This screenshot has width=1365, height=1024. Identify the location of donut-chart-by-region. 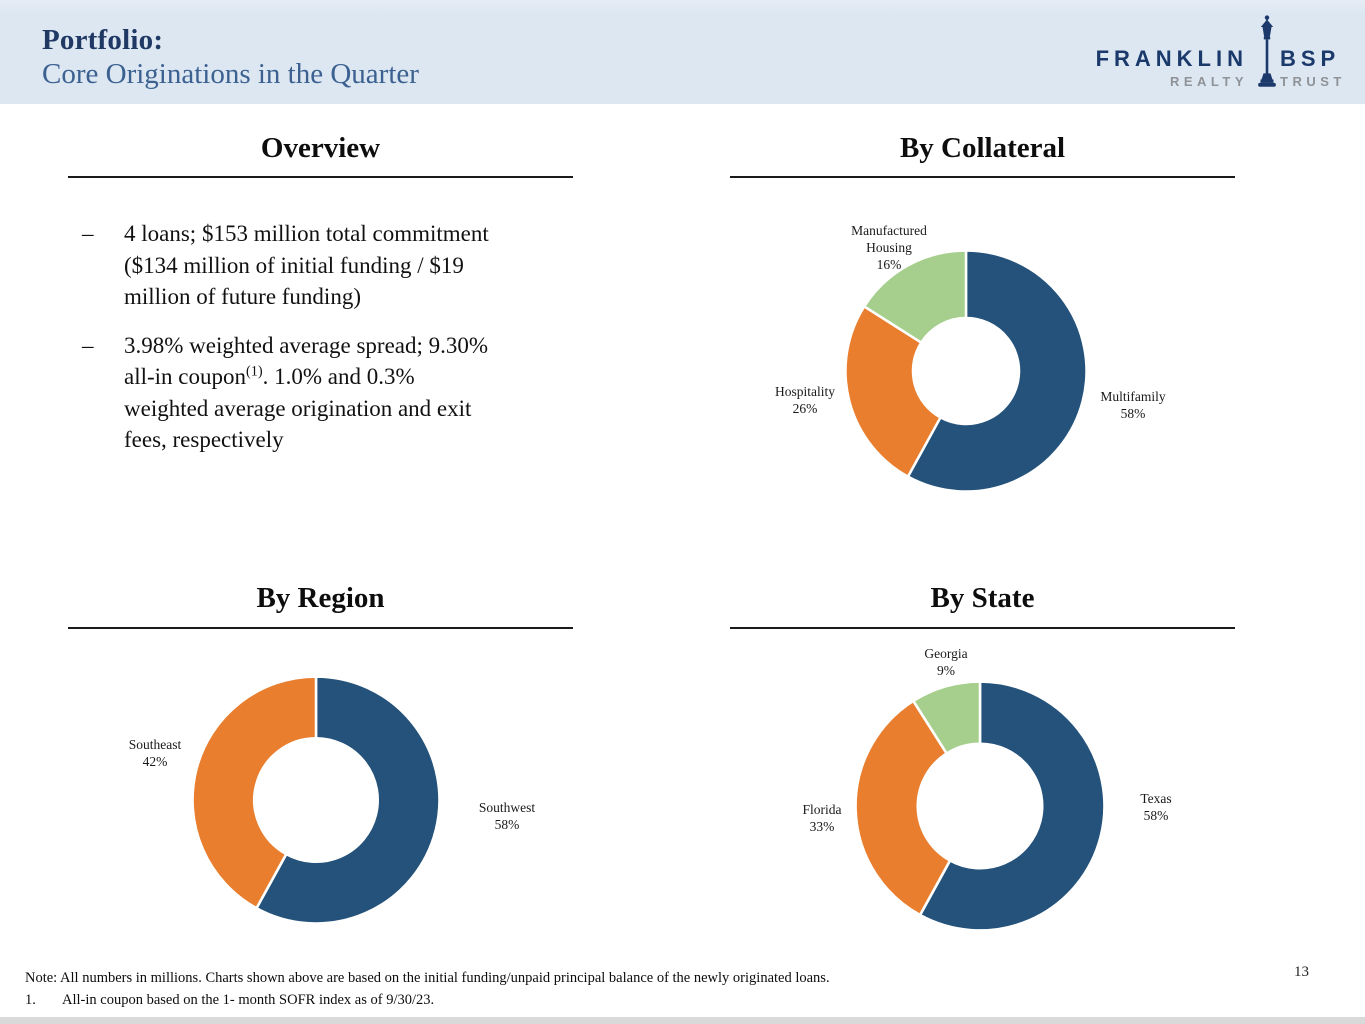
(316, 800).